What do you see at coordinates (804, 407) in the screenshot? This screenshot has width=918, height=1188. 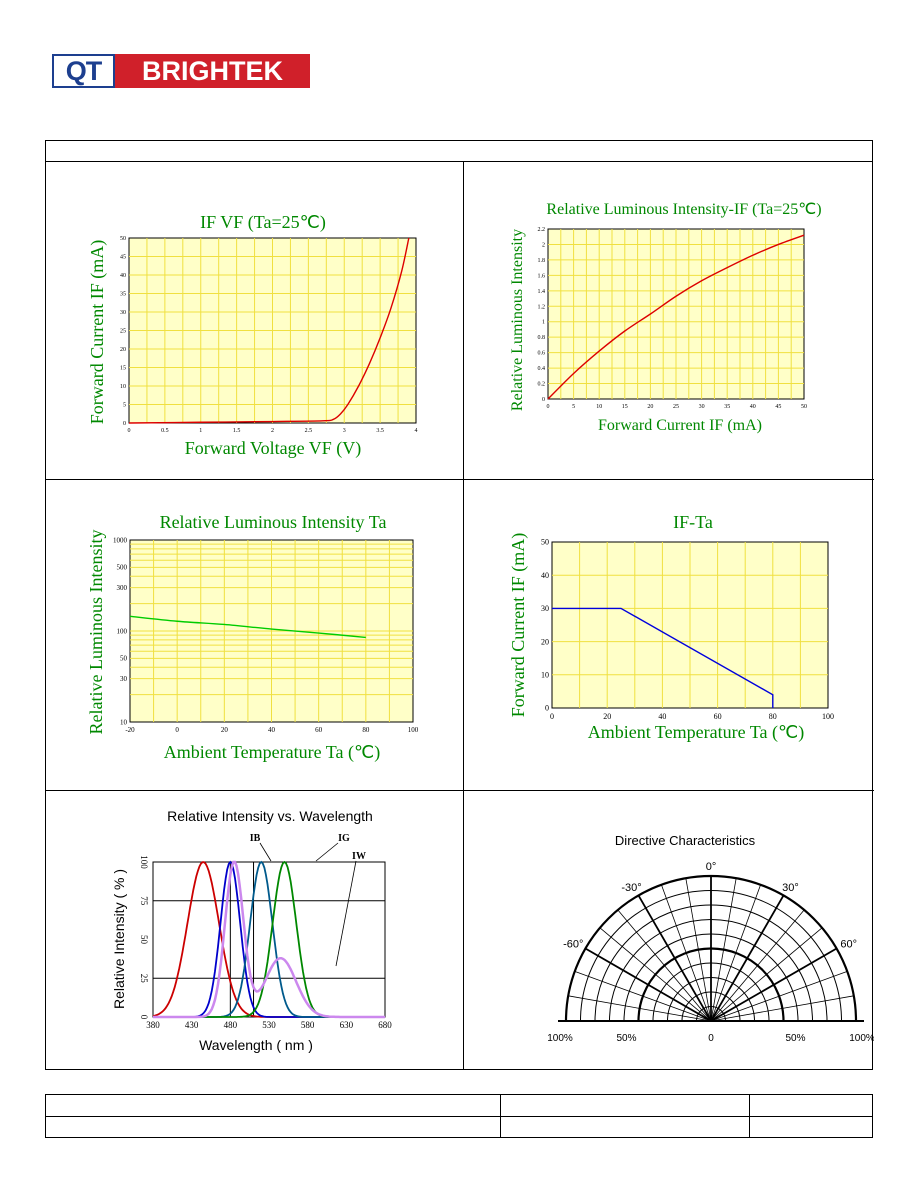 I see `x-tick-label: 50` at bounding box center [804, 407].